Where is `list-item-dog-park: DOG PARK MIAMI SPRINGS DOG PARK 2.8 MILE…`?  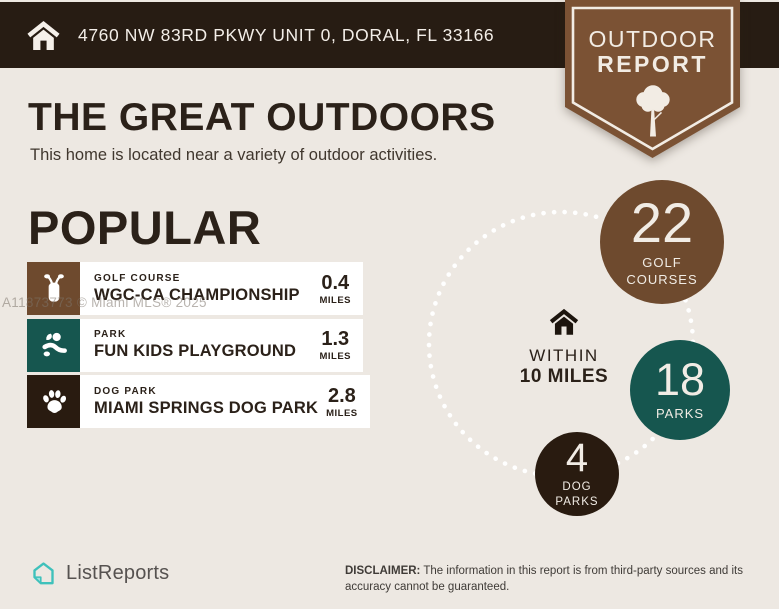
list-item-dog-park: DOG PARK MIAMI SPRINGS DOG PARK 2.8 MILE… is located at coordinates (198, 401).